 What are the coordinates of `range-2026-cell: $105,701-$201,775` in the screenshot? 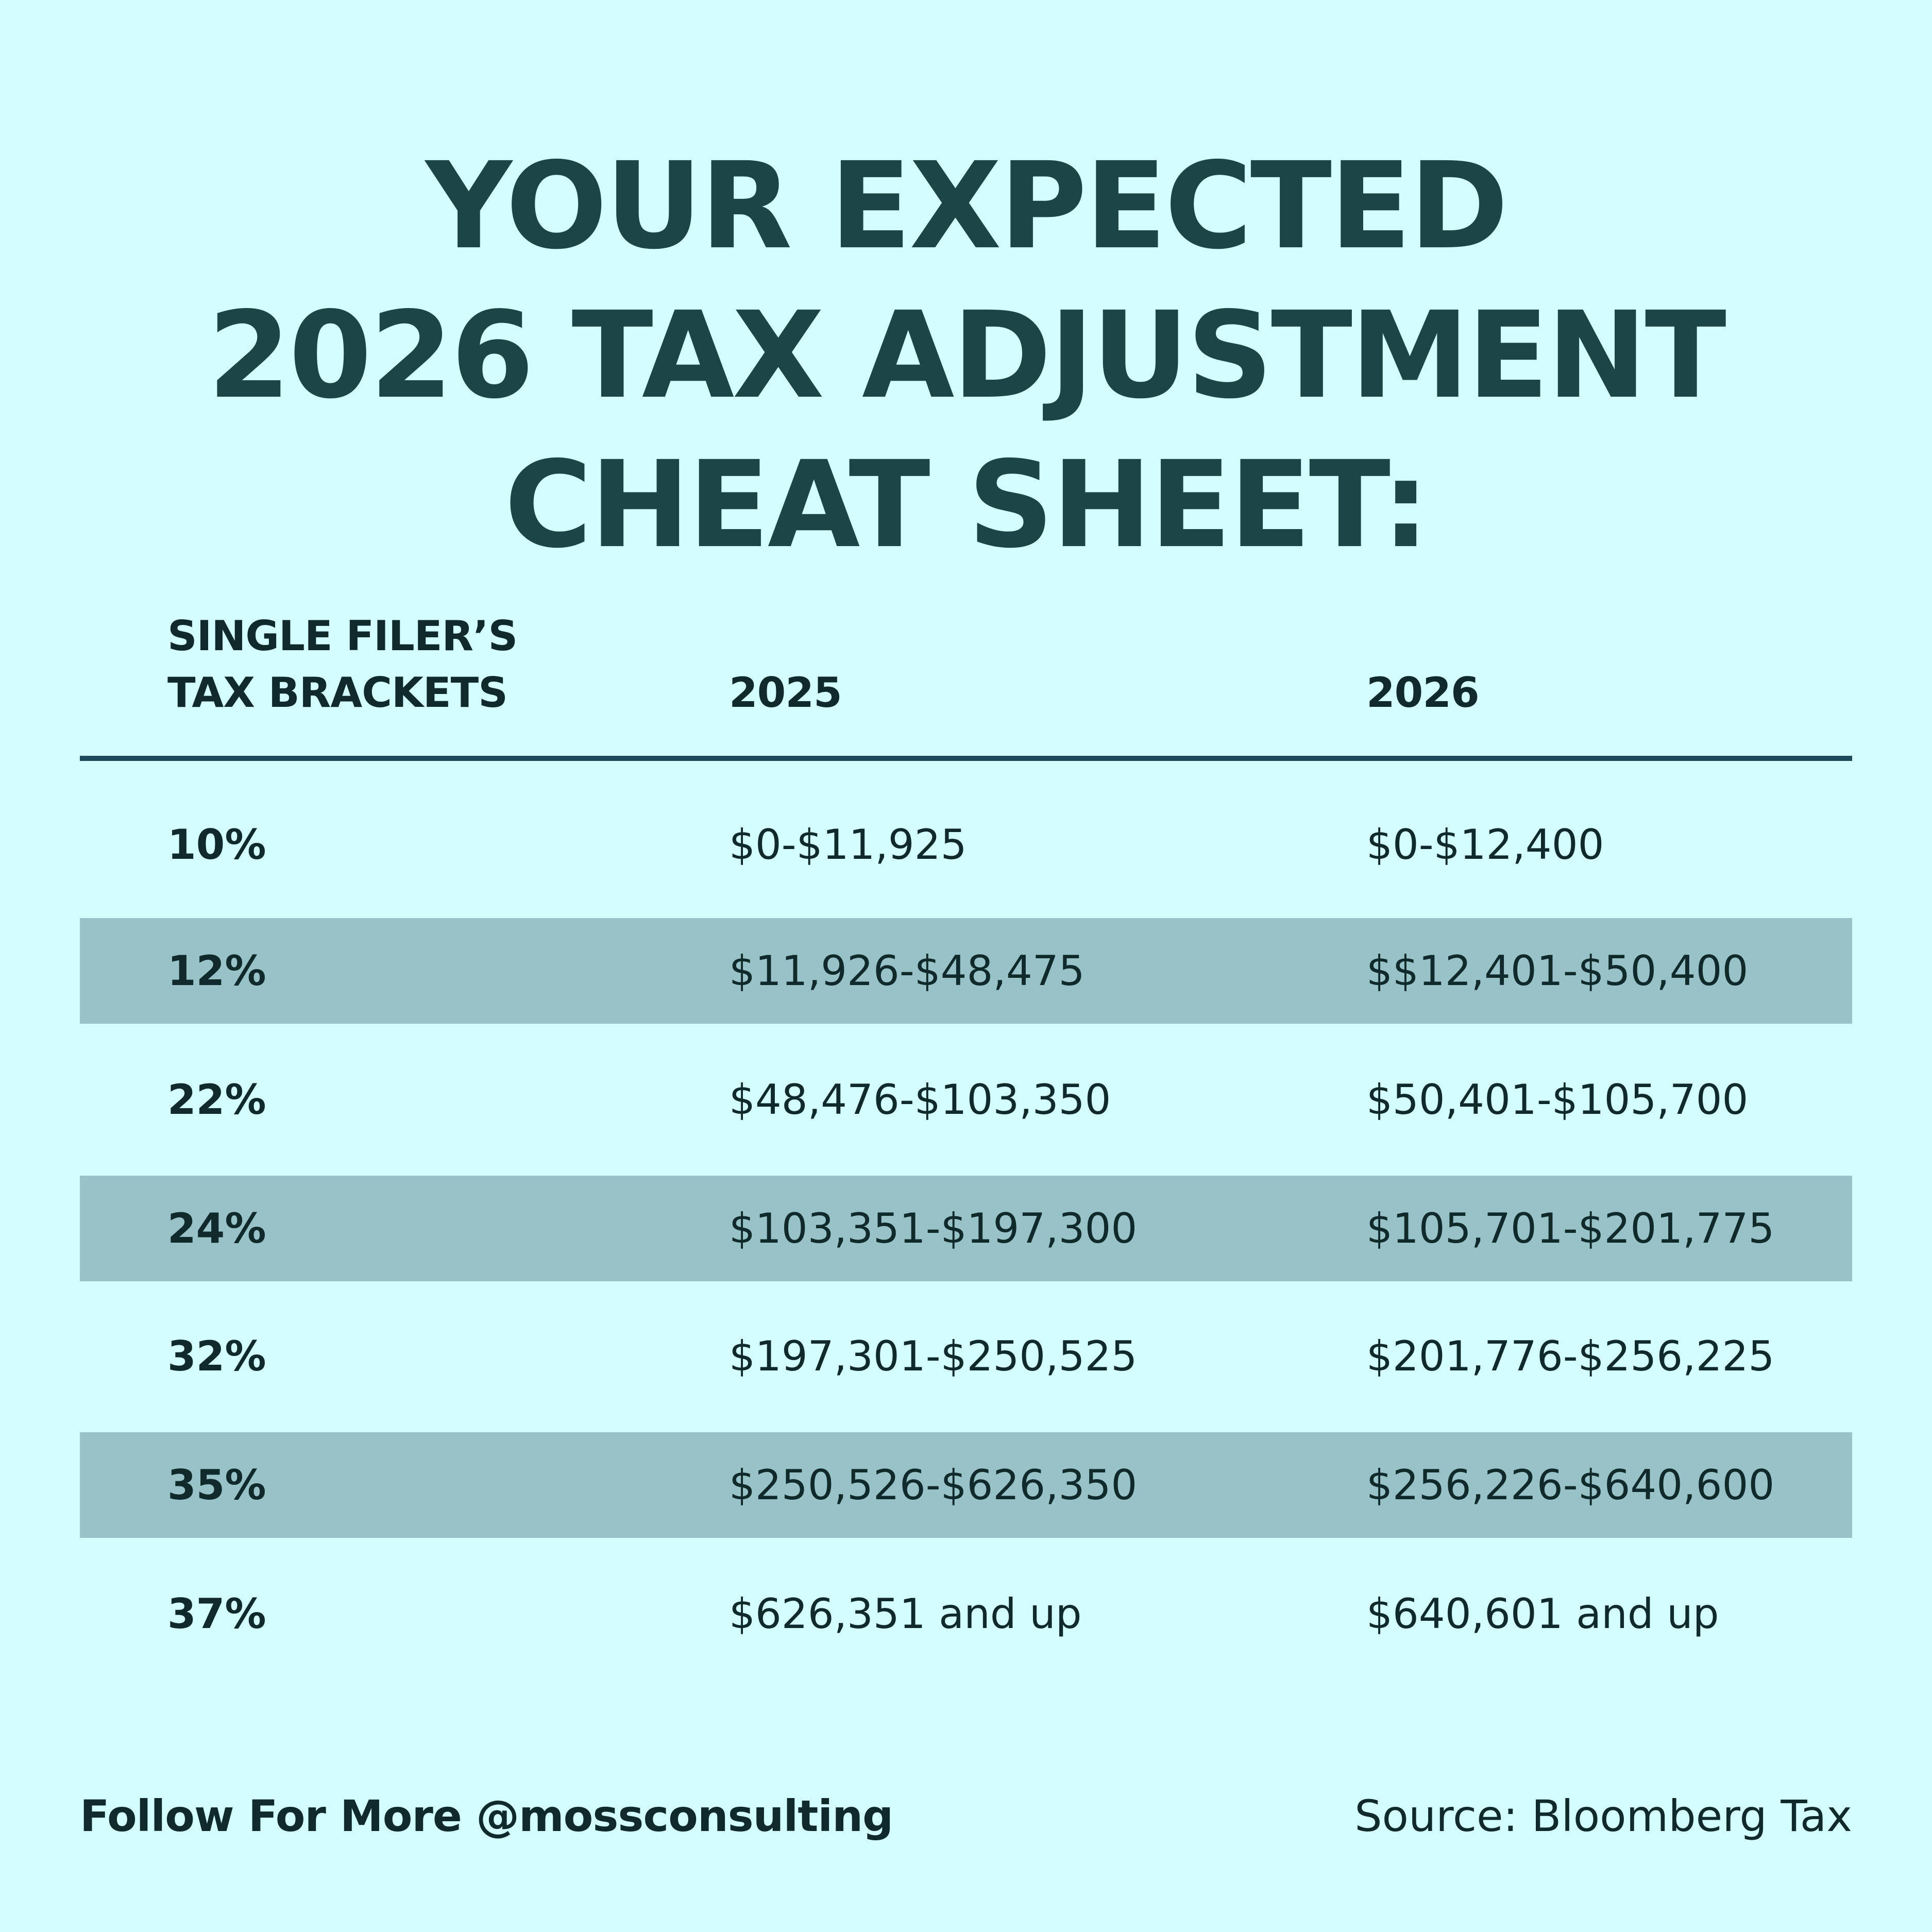 It's located at (1570, 1228).